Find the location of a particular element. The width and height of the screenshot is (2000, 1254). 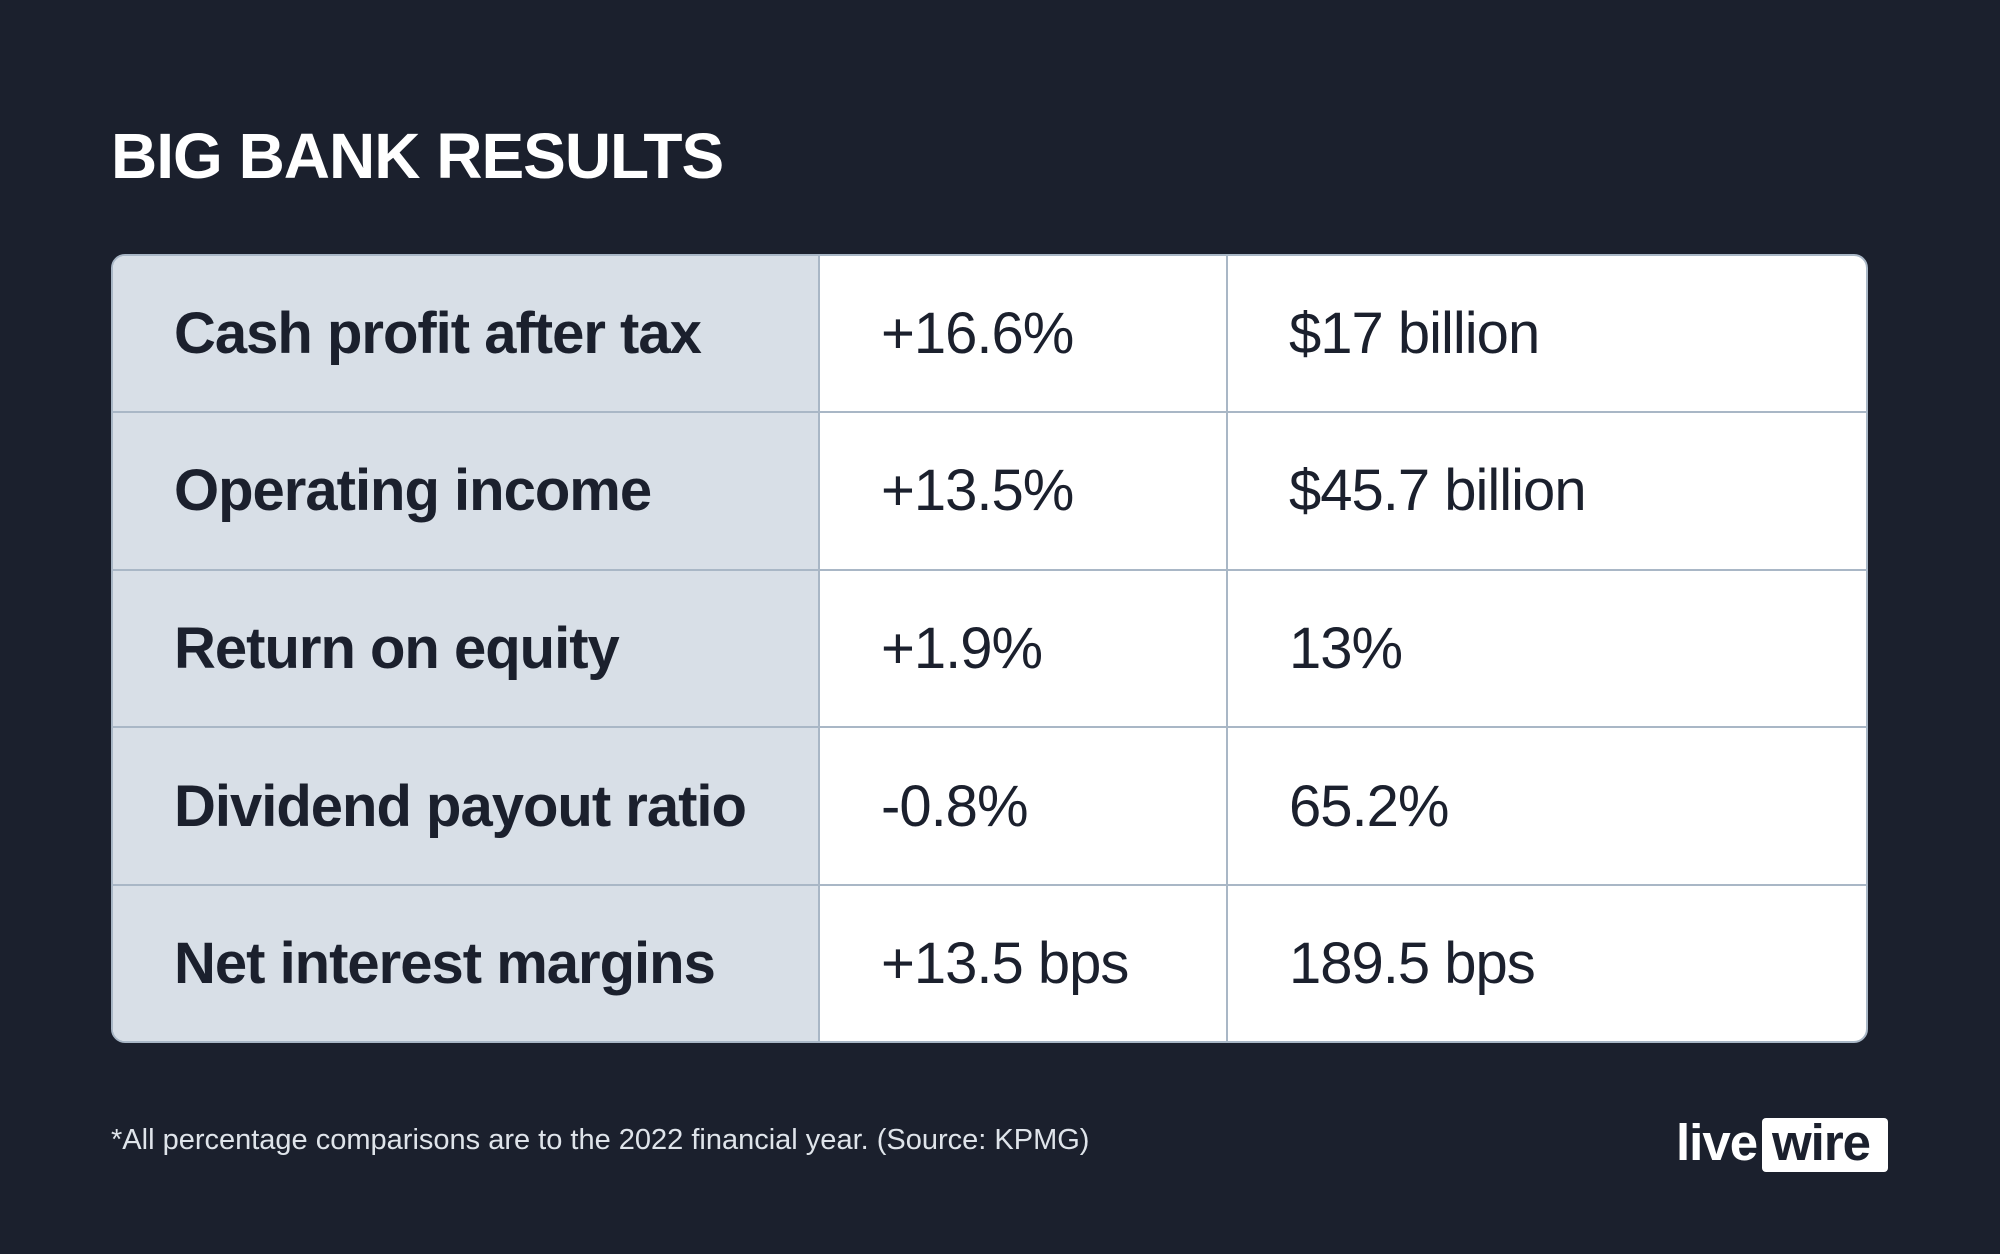

logo-text-wire: wire is located at coordinates (1821, 1142).